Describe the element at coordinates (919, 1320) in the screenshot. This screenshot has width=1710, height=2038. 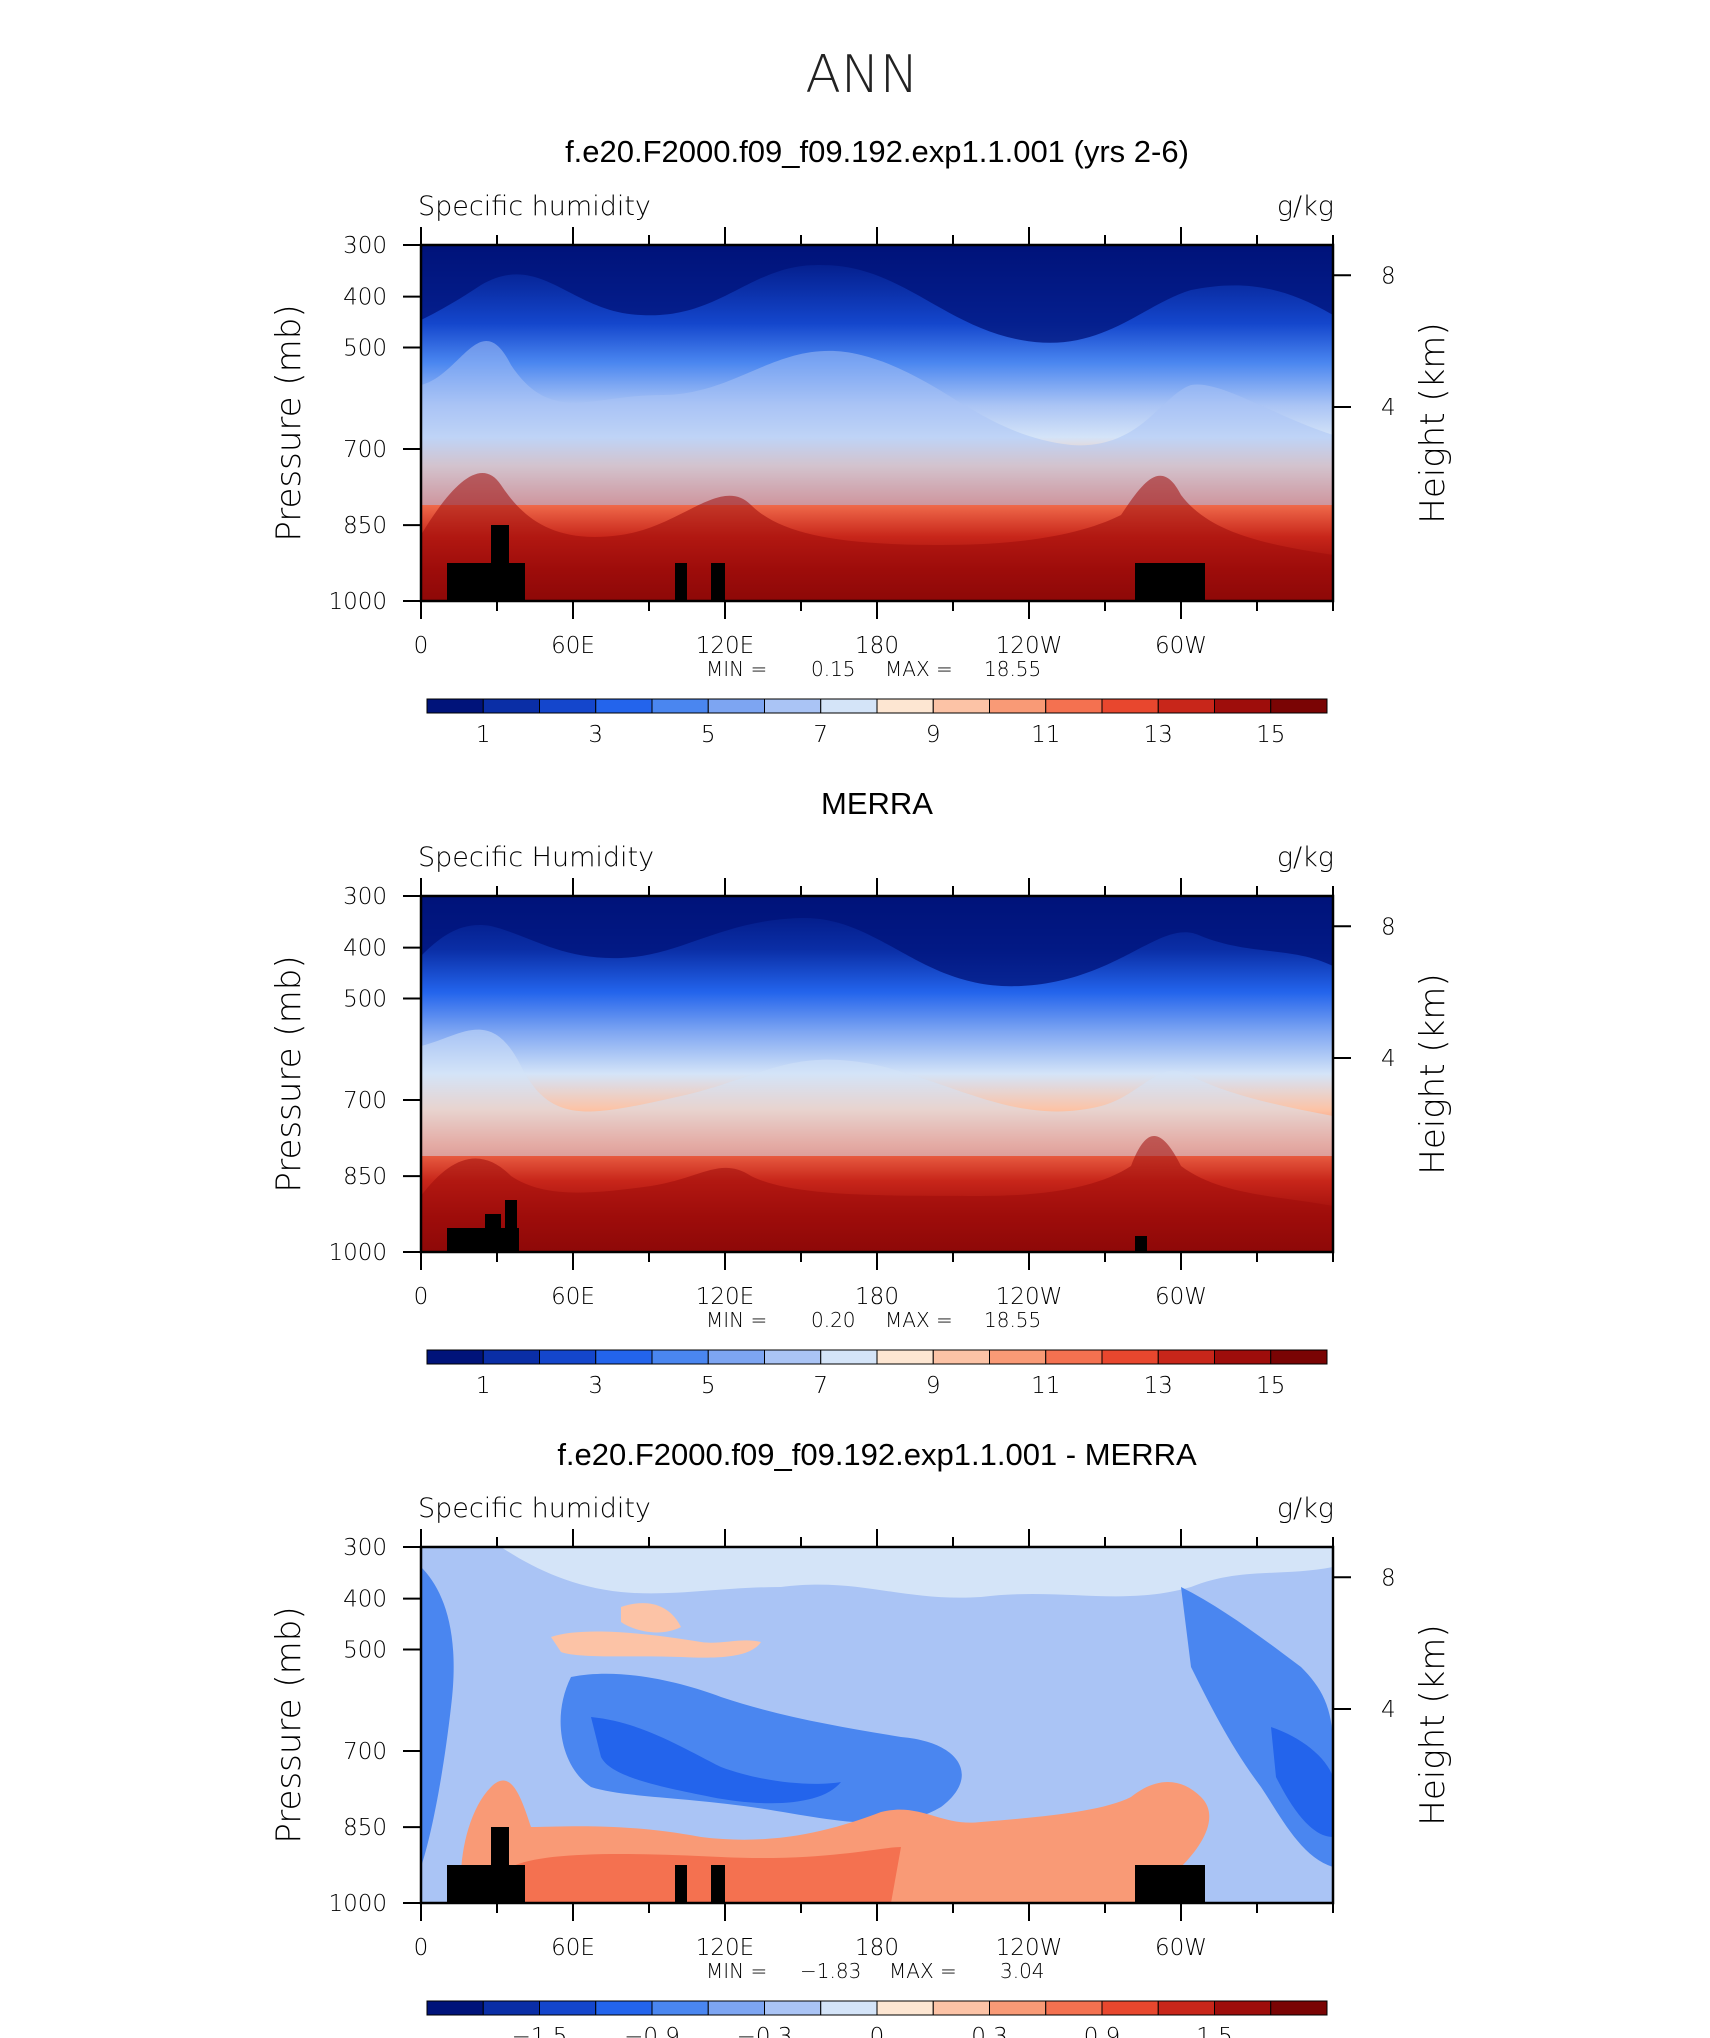
I see `panel-2-max-label: MAX =` at that location.